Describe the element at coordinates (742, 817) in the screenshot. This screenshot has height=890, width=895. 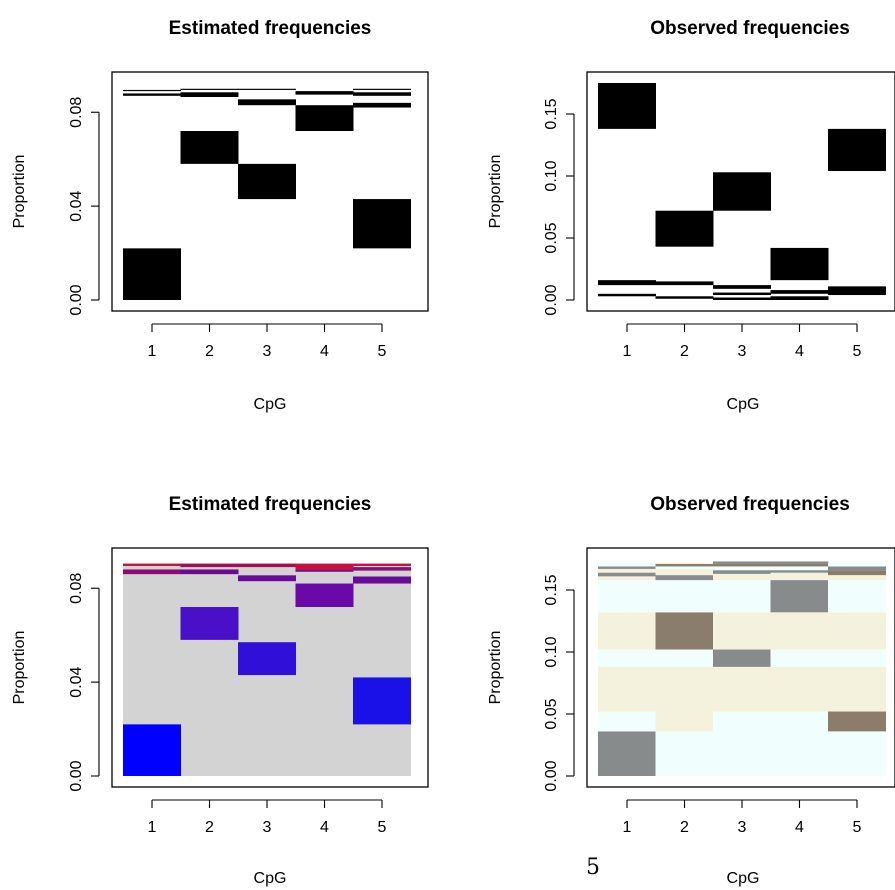
I see `x-axis: 1 2 3 4 5` at that location.